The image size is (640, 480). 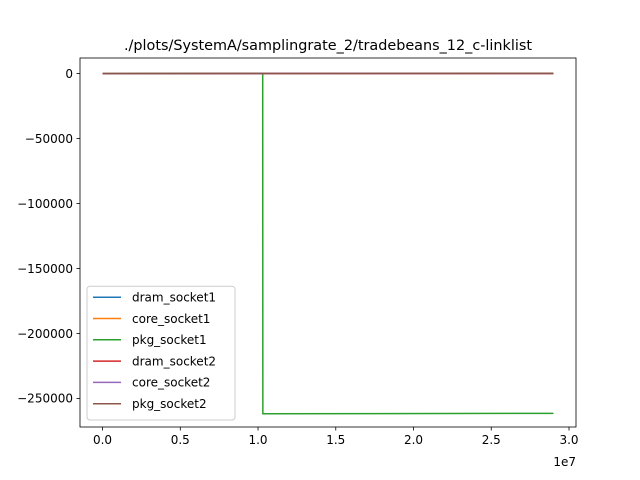 What do you see at coordinates (45, 399) in the screenshot?
I see `y-tick-label: −250000` at bounding box center [45, 399].